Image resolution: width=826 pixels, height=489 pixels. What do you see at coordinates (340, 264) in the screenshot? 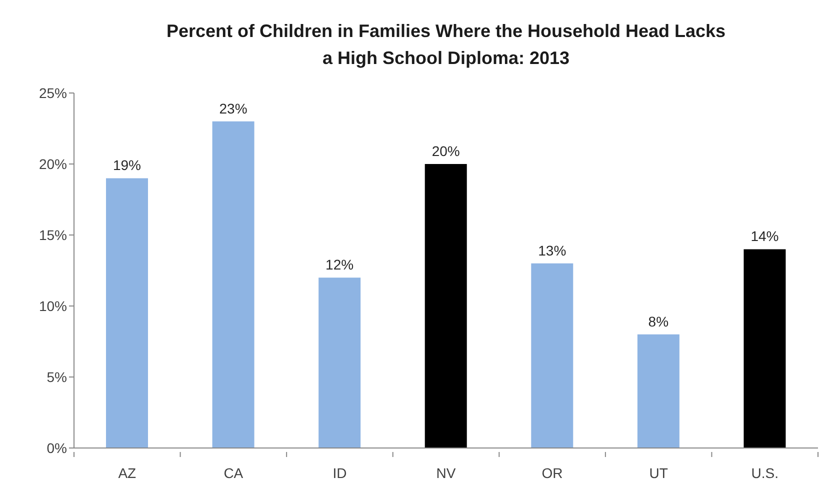
I see `data-label: 12%` at bounding box center [340, 264].